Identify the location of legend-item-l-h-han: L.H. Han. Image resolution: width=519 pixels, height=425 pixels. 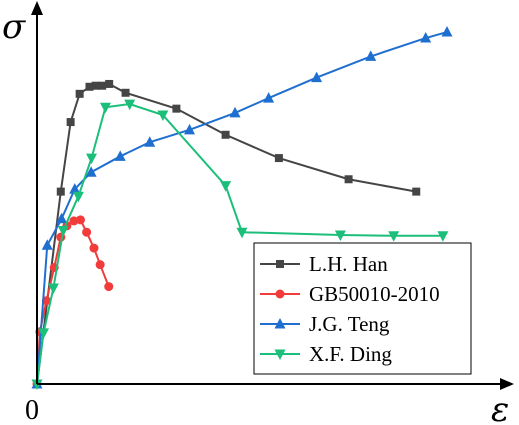
(324, 264).